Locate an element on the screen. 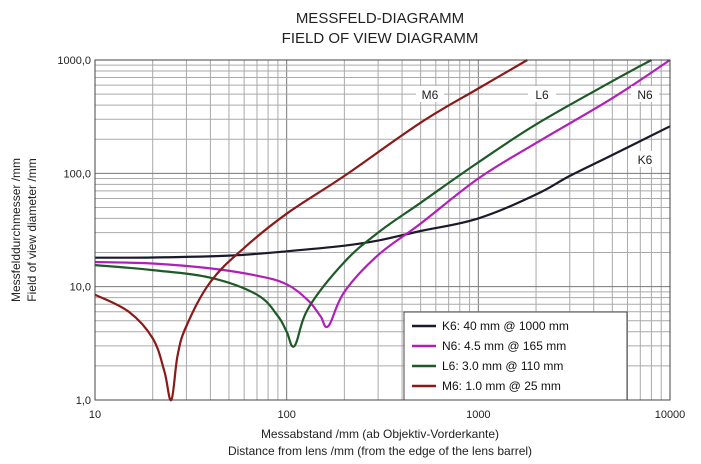 The height and width of the screenshot is (464, 701). y-tick-label: 1,0 is located at coordinates (83, 401).